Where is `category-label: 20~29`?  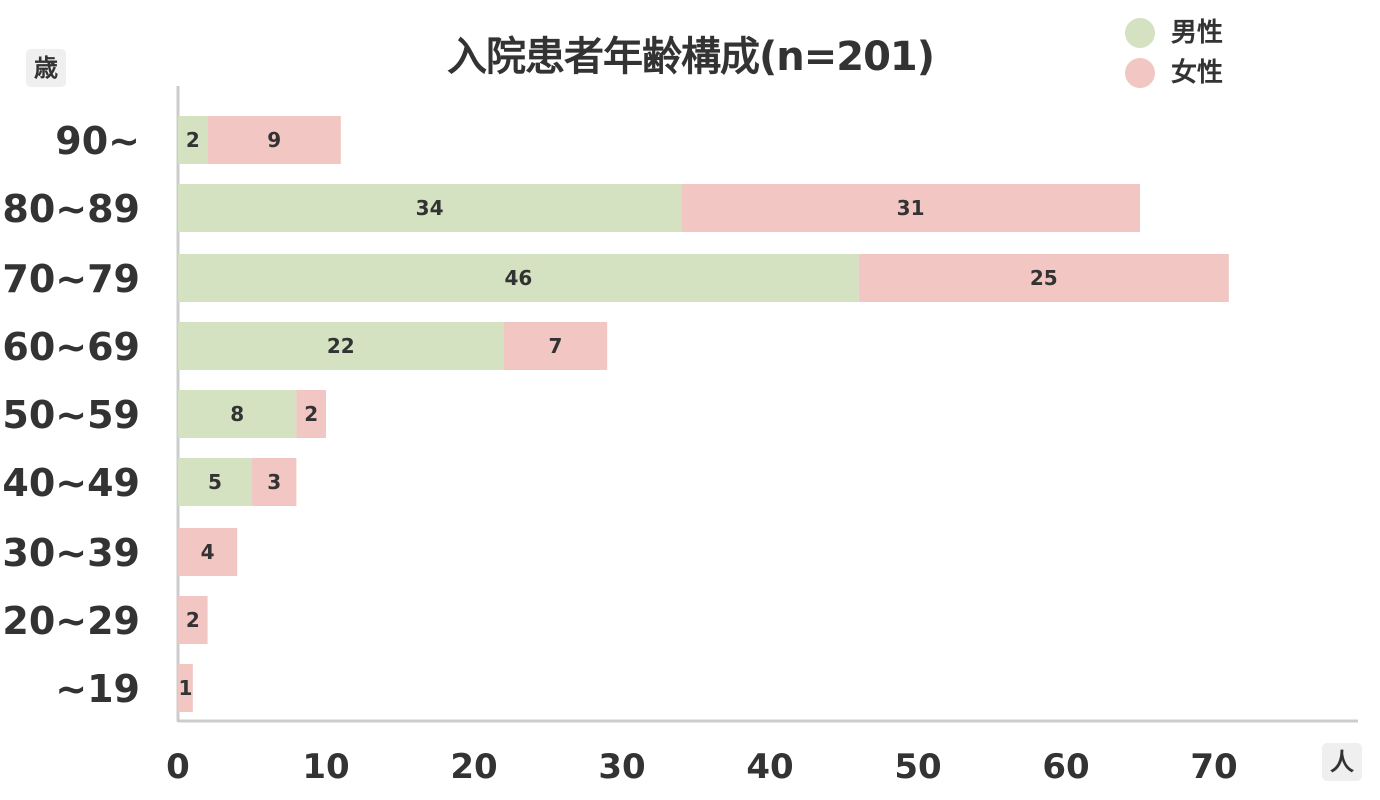
category-label: 20~29 is located at coordinates (71, 621).